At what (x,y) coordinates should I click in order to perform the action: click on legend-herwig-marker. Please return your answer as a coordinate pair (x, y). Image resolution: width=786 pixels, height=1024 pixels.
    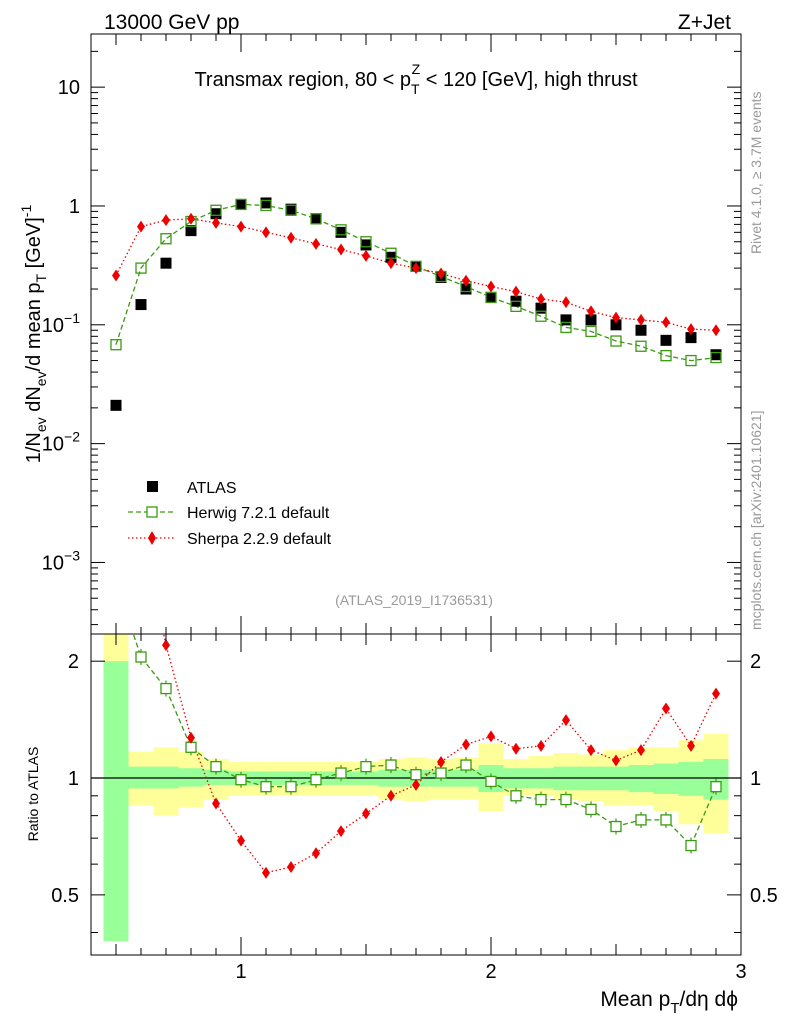
    Looking at the image, I should click on (152, 512).